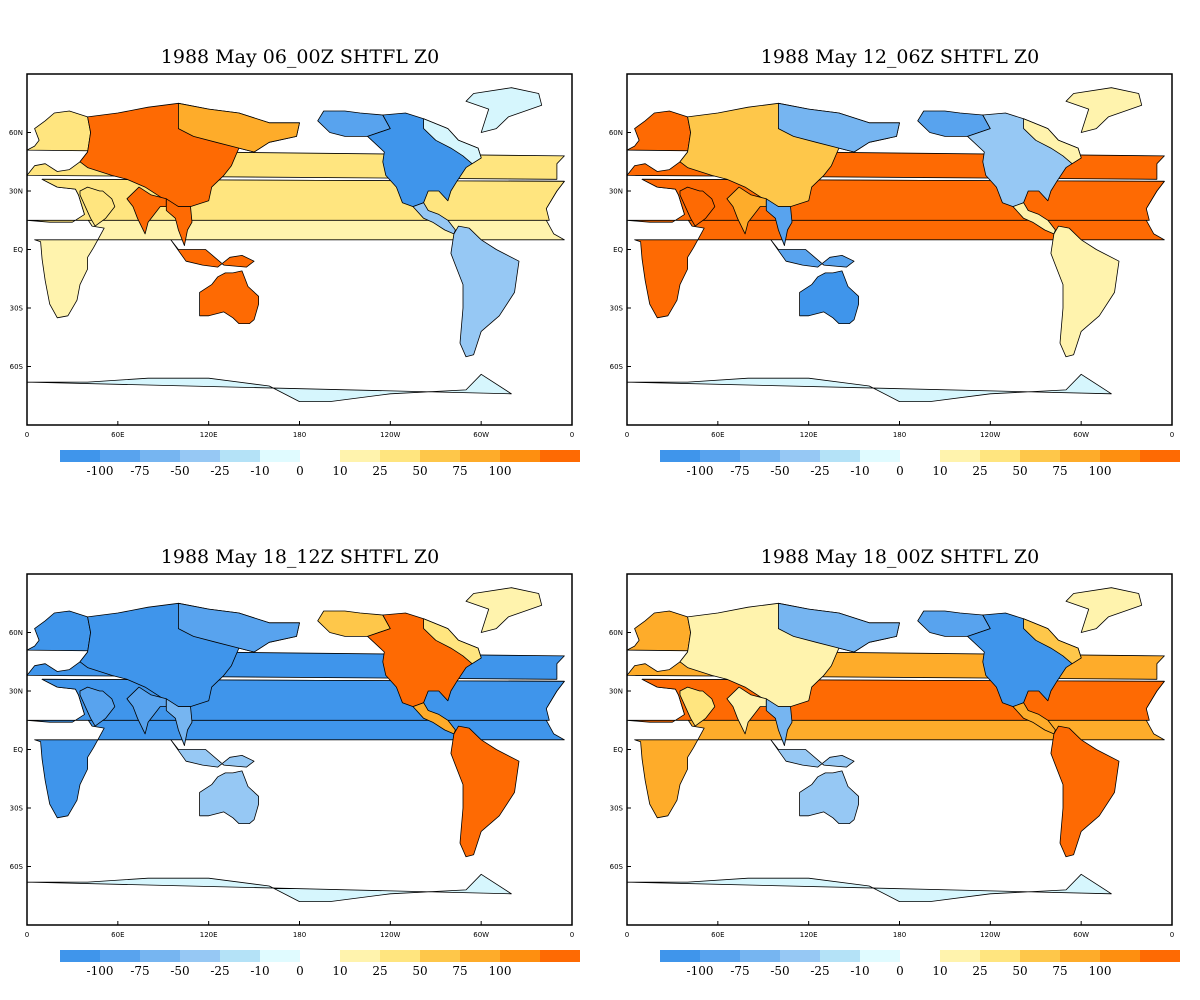  Describe the element at coordinates (900, 57) in the screenshot. I see `panel-title: 1988 May 12_06Z SHTFL Z0` at that location.